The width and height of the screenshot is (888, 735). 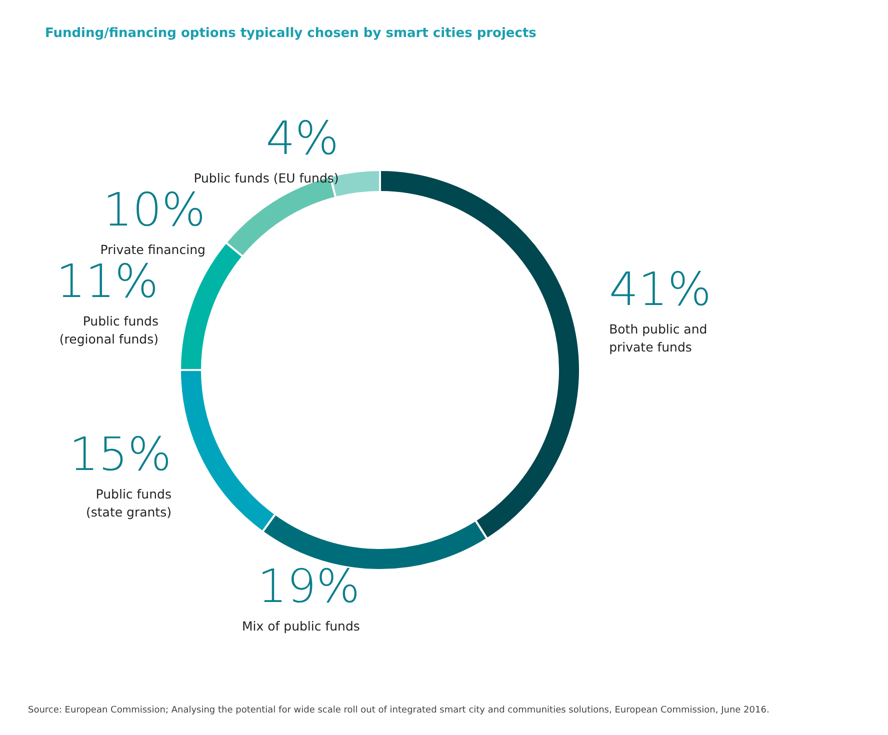 What do you see at coordinates (302, 137) in the screenshot?
I see `data-label: 4%` at bounding box center [302, 137].